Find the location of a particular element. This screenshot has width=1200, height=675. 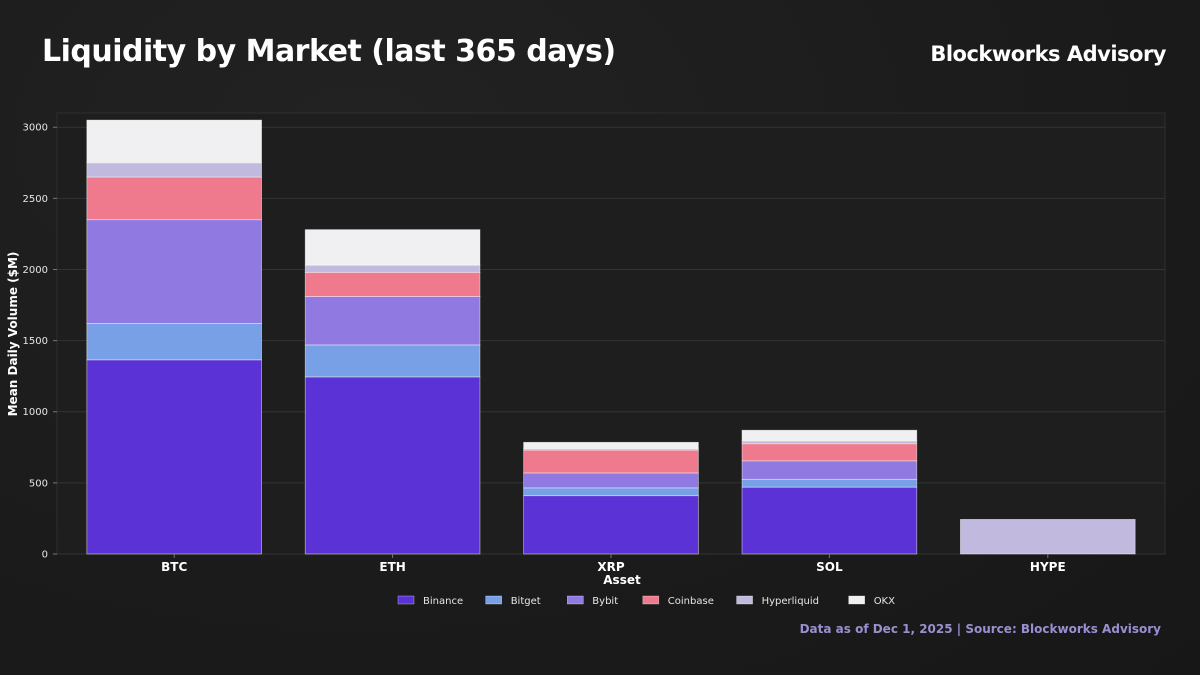

bar-segment-eth-bitget is located at coordinates (392, 361).